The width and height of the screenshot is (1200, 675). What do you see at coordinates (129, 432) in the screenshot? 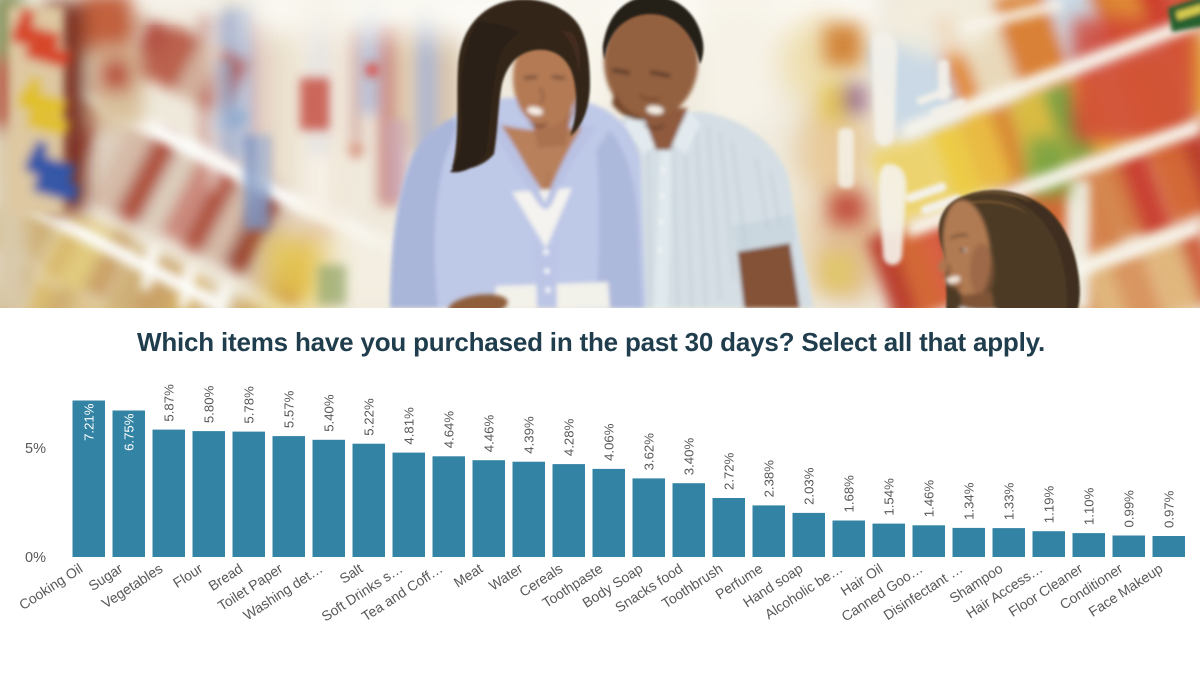
I see `svg-text: 6.75%` at bounding box center [129, 432].